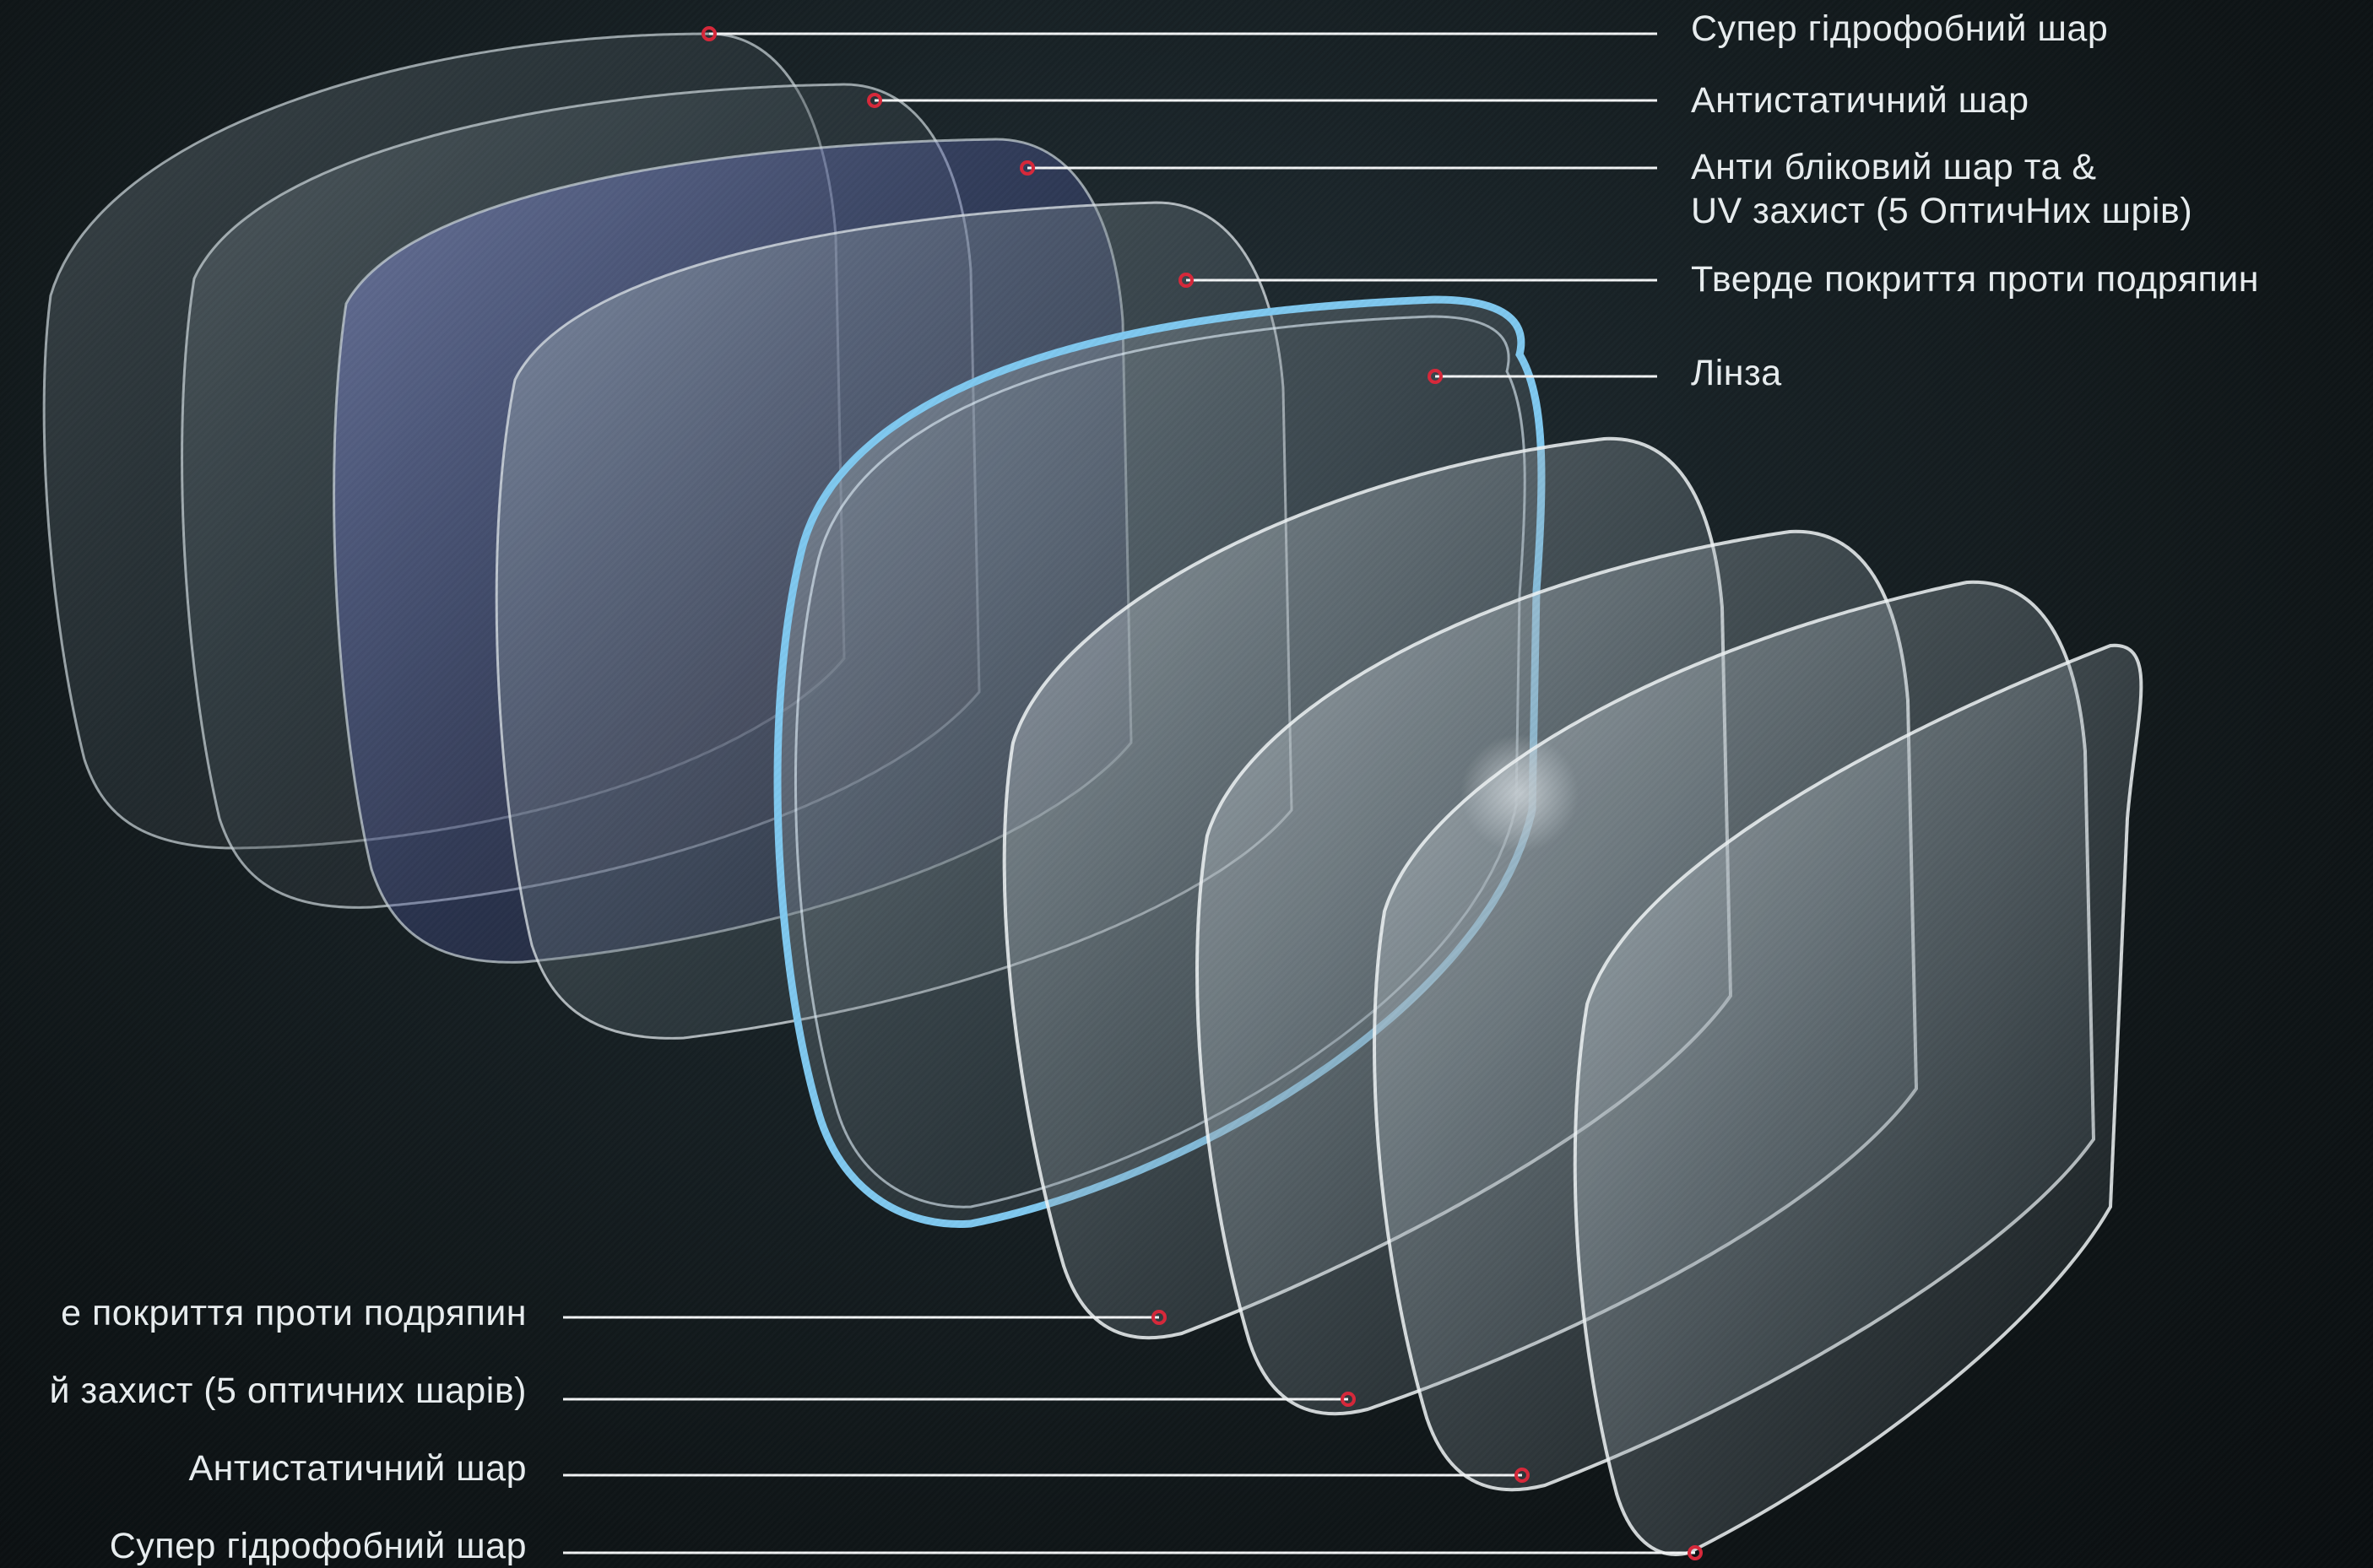  I want to click on label-super-hydrophobic-top: Супер гідрофобний шар, so click(1899, 29).